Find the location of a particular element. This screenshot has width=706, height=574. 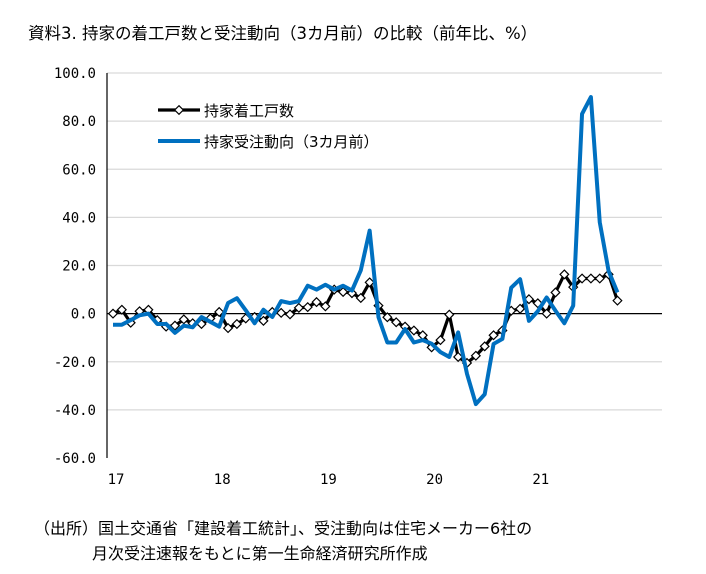

chart-title: 資料3. 持家の着工戸数と受注動向（3カ月前）の比較（前年比、%） is located at coordinates (283, 33).